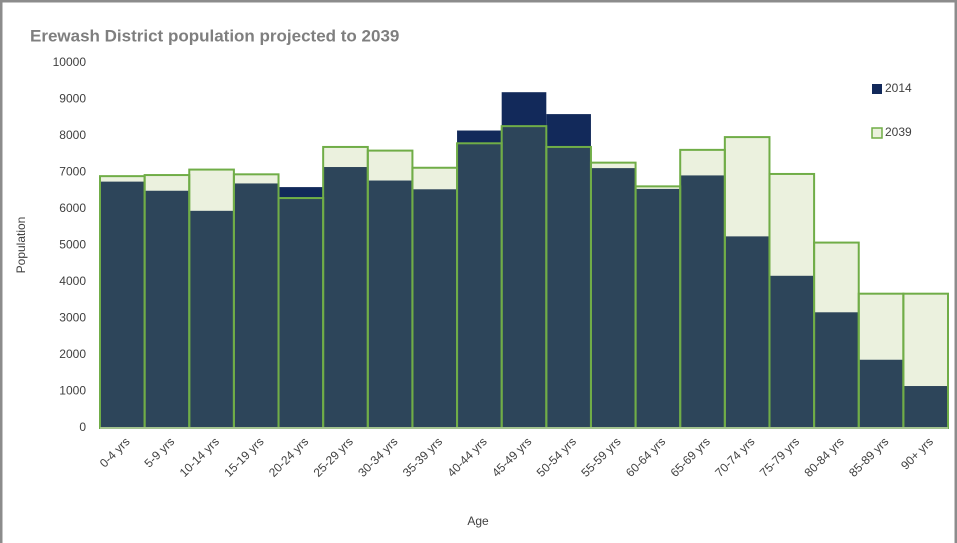  Describe the element at coordinates (72, 172) in the screenshot. I see `y-tick-label: 7000` at that location.